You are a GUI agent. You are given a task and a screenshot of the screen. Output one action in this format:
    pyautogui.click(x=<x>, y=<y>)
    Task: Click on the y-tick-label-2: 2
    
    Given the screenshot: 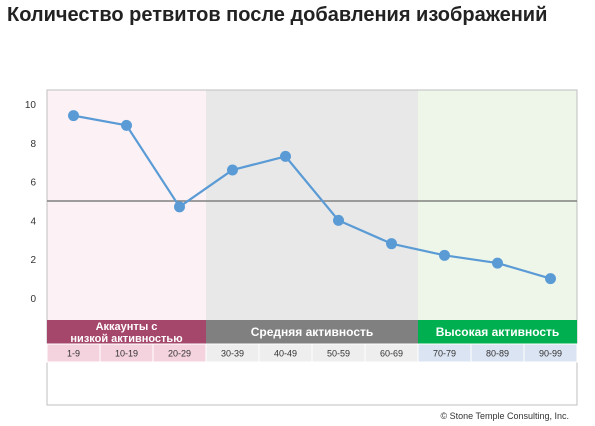 What is the action you would take?
    pyautogui.click(x=33, y=260)
    